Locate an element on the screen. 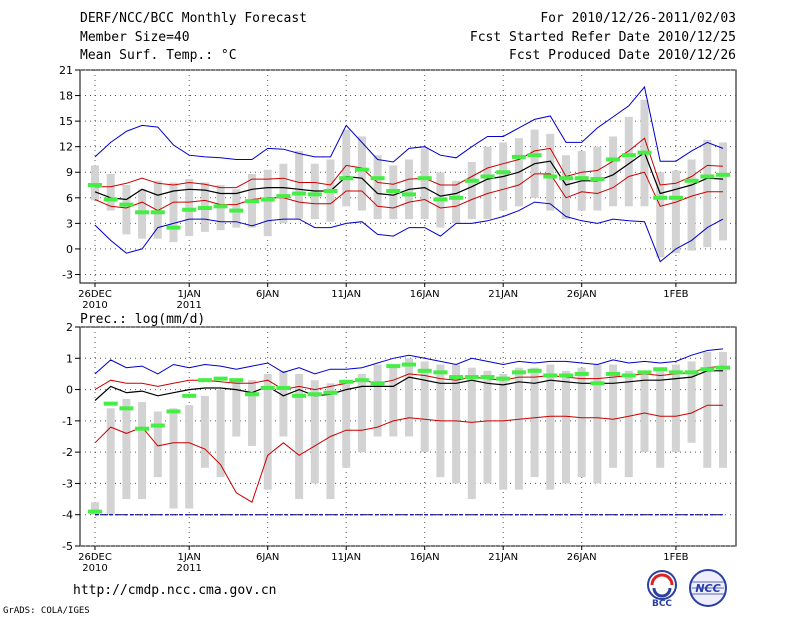 The height and width of the screenshot is (618, 800). variable-label: Mean Surf. Temp.: °C is located at coordinates (158, 55).